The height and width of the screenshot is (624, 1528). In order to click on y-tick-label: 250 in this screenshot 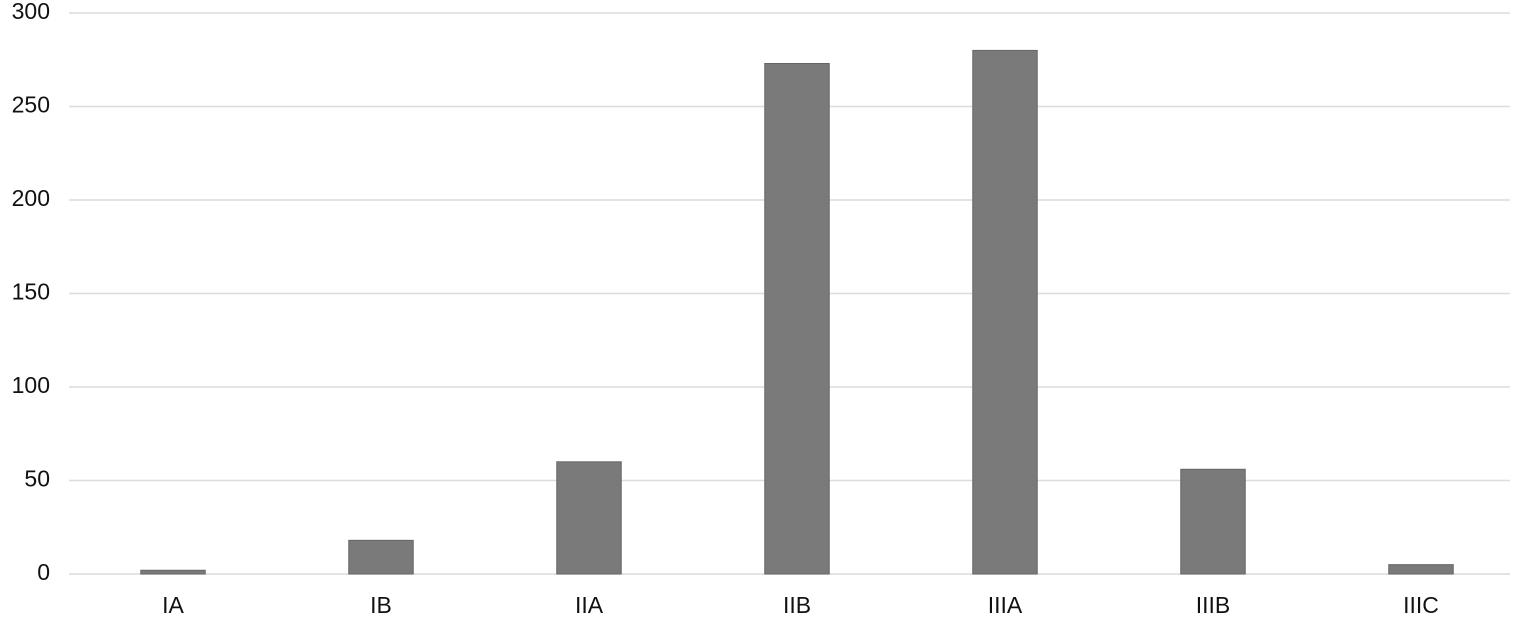, I will do `click(31, 105)`.